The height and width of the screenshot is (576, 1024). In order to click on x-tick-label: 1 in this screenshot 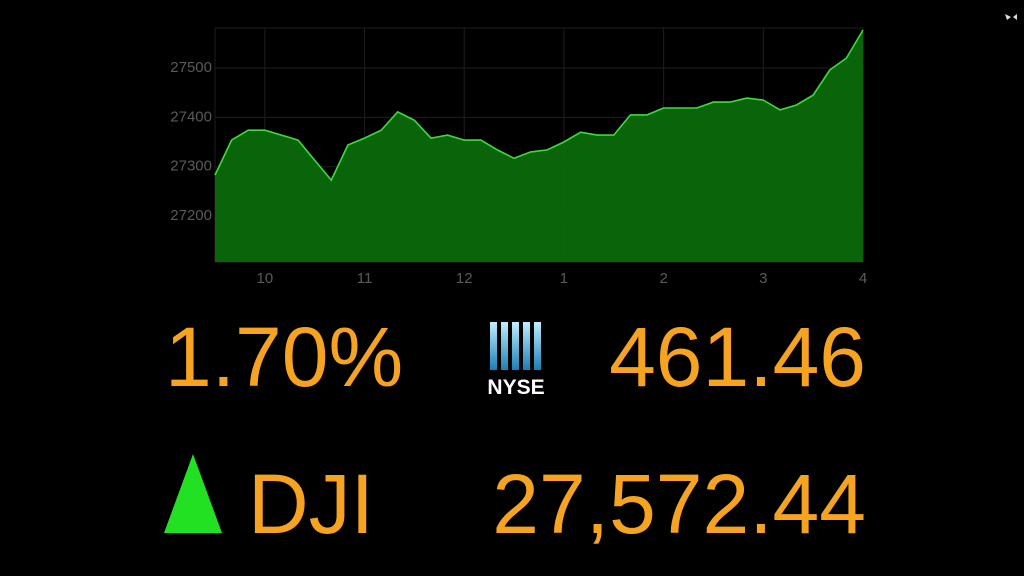, I will do `click(564, 278)`.